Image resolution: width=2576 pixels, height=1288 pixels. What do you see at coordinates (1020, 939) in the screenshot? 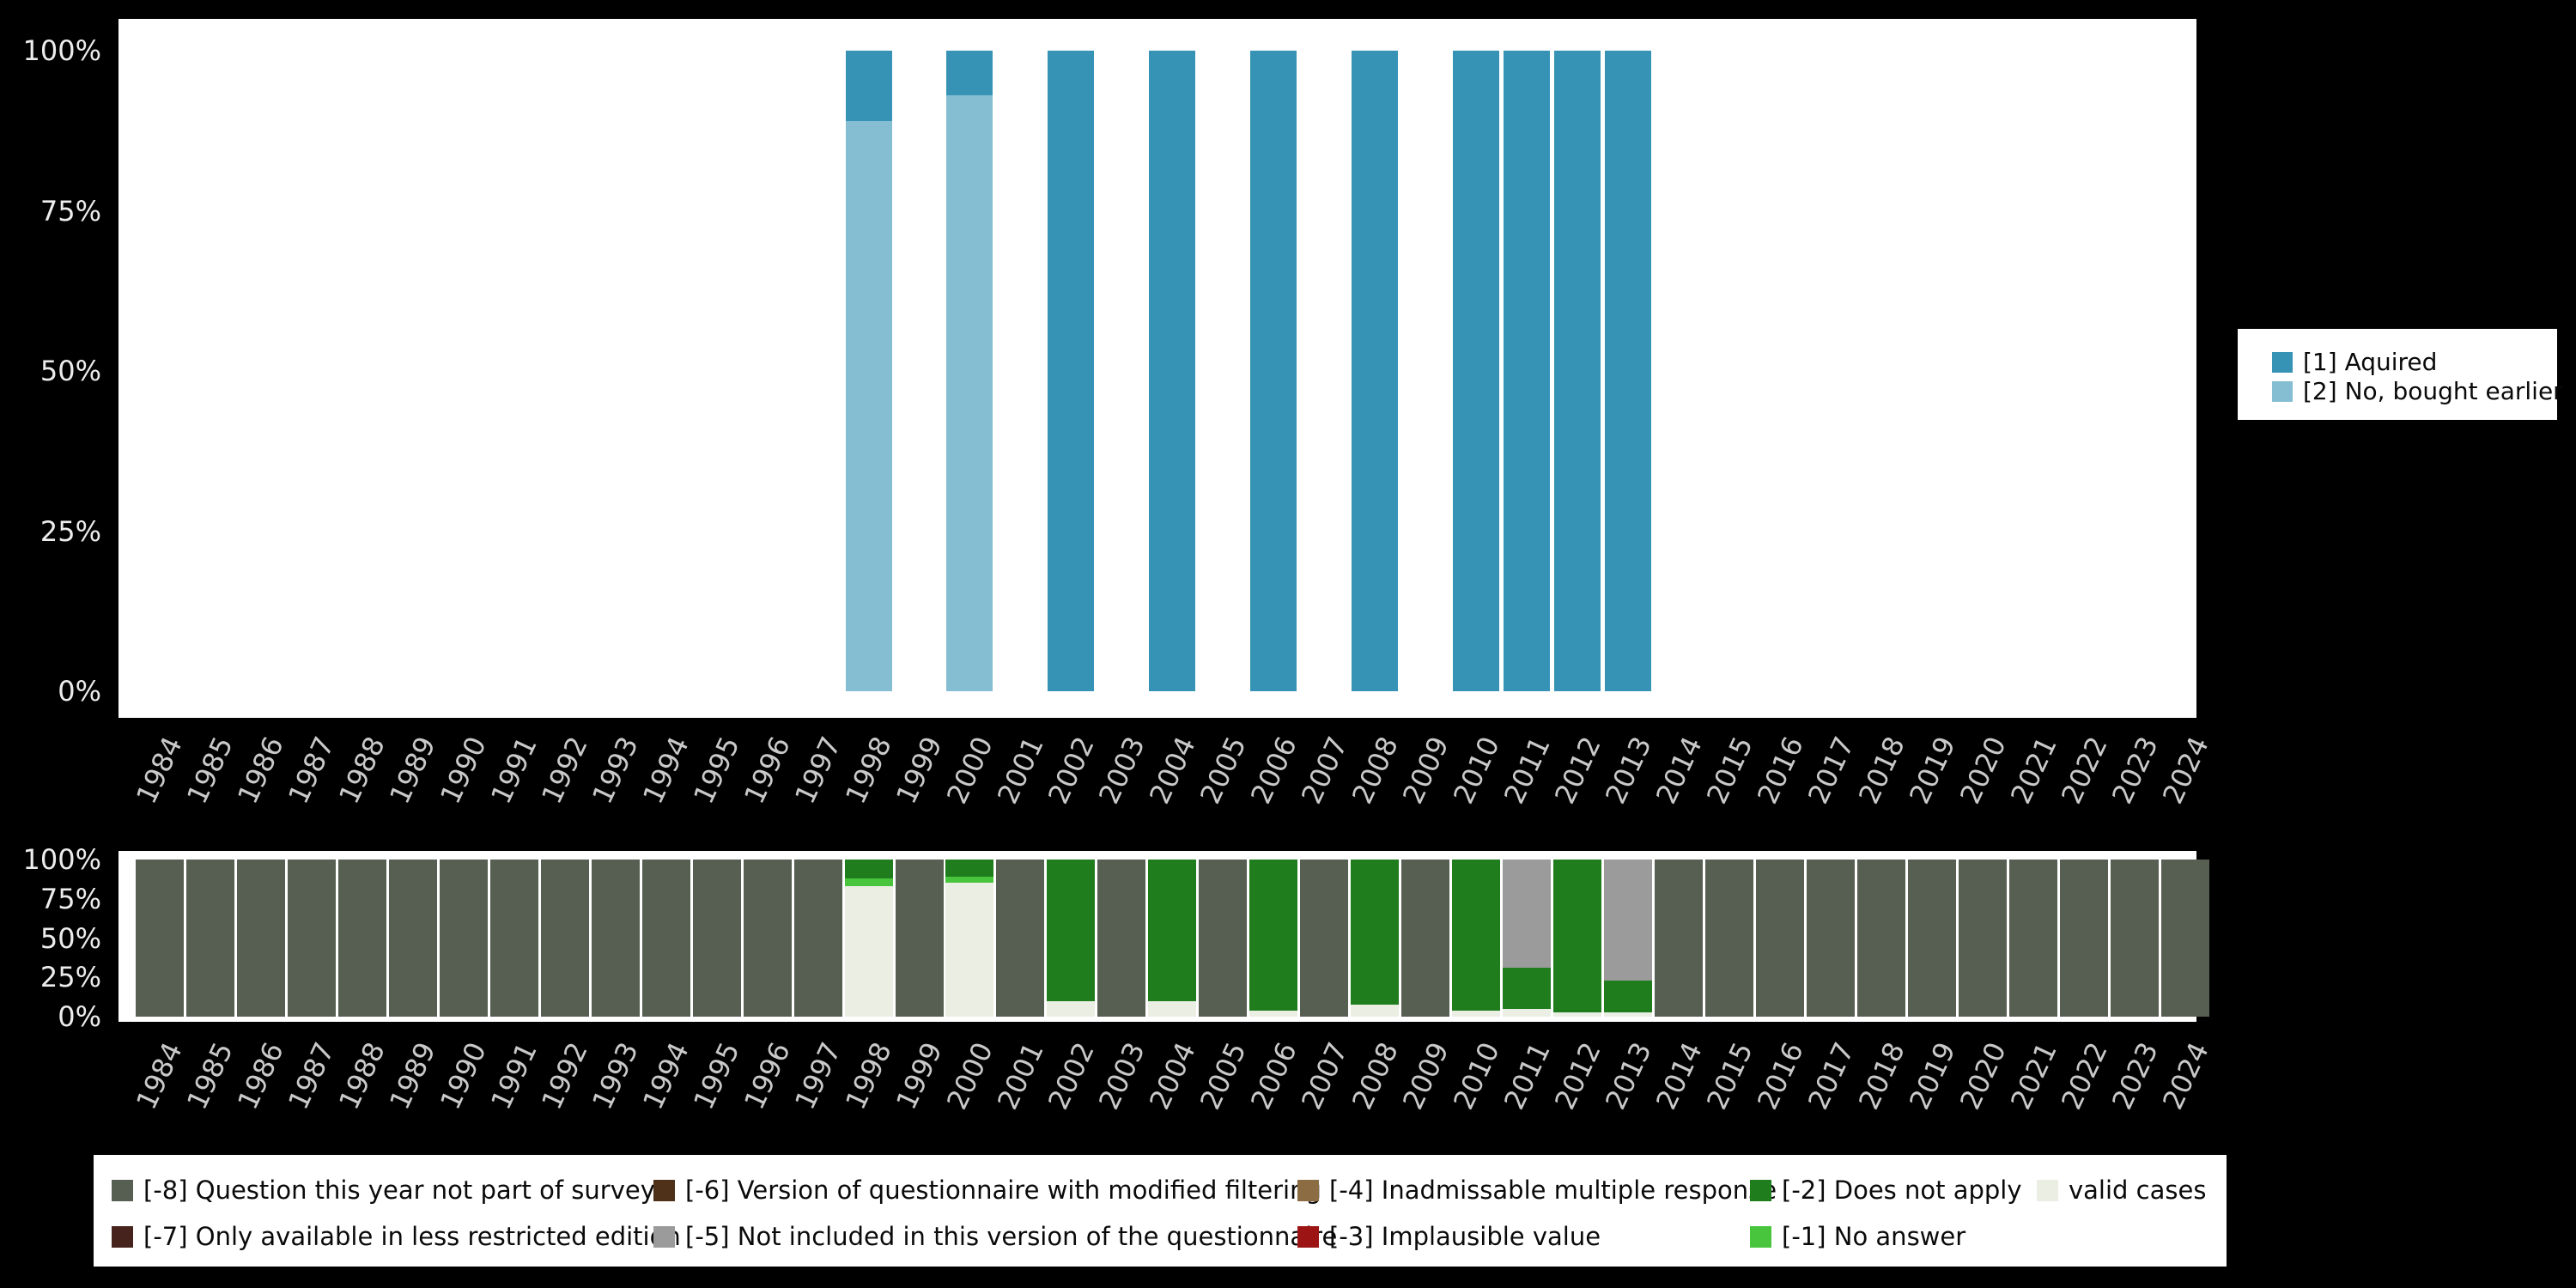
I see `bar-segment-2001--8` at bounding box center [1020, 939].